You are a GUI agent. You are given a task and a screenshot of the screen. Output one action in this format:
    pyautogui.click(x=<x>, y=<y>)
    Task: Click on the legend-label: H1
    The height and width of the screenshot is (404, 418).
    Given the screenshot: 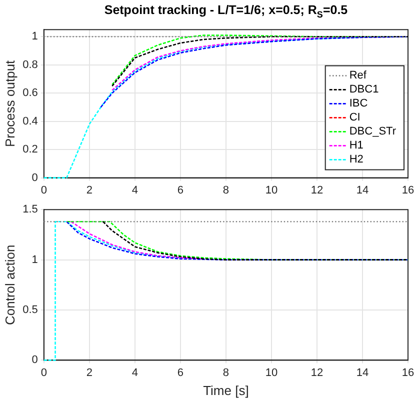 What is the action you would take?
    pyautogui.click(x=356, y=146)
    